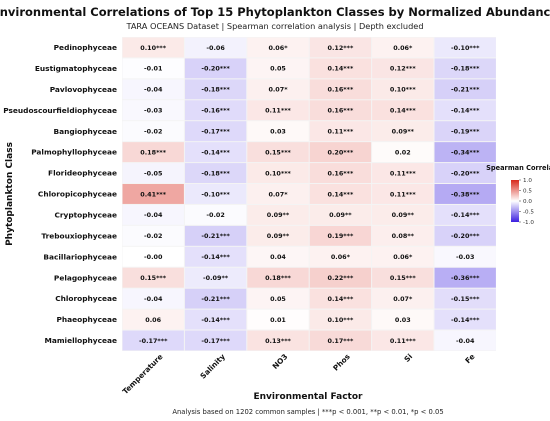 The image size is (550, 421). I want to click on legend-tick-label: 1.0, so click(527, 181).